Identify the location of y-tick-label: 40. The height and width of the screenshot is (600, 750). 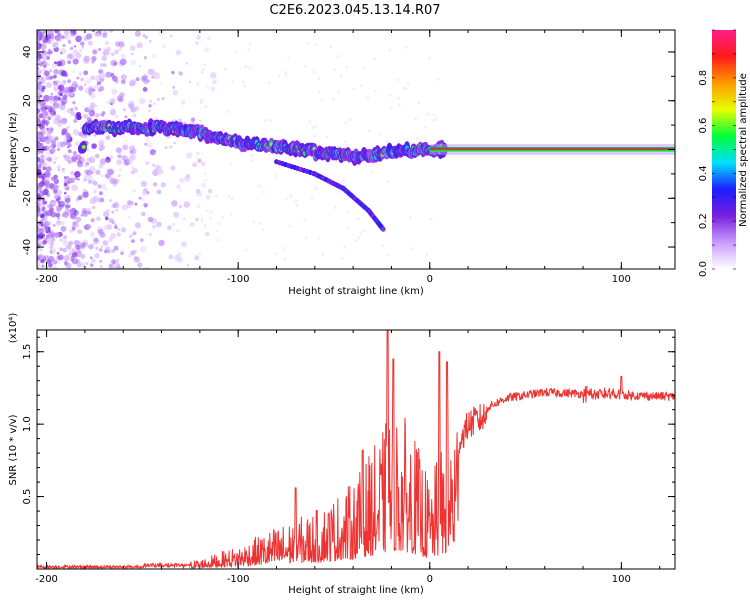
(27, 52).